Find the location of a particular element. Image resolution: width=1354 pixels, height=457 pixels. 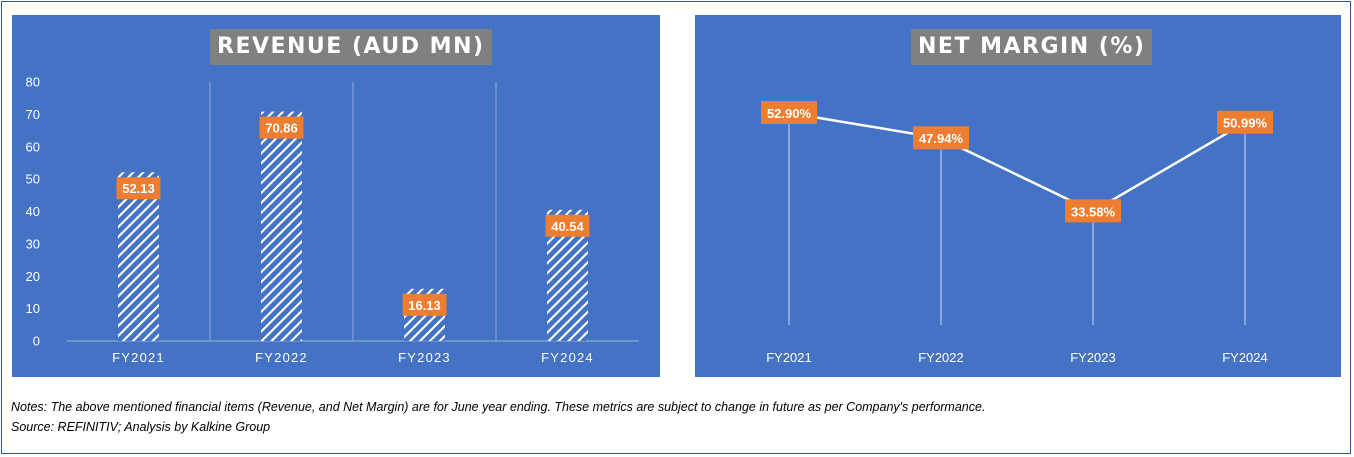

y-tick-label: 20 is located at coordinates (33, 276).